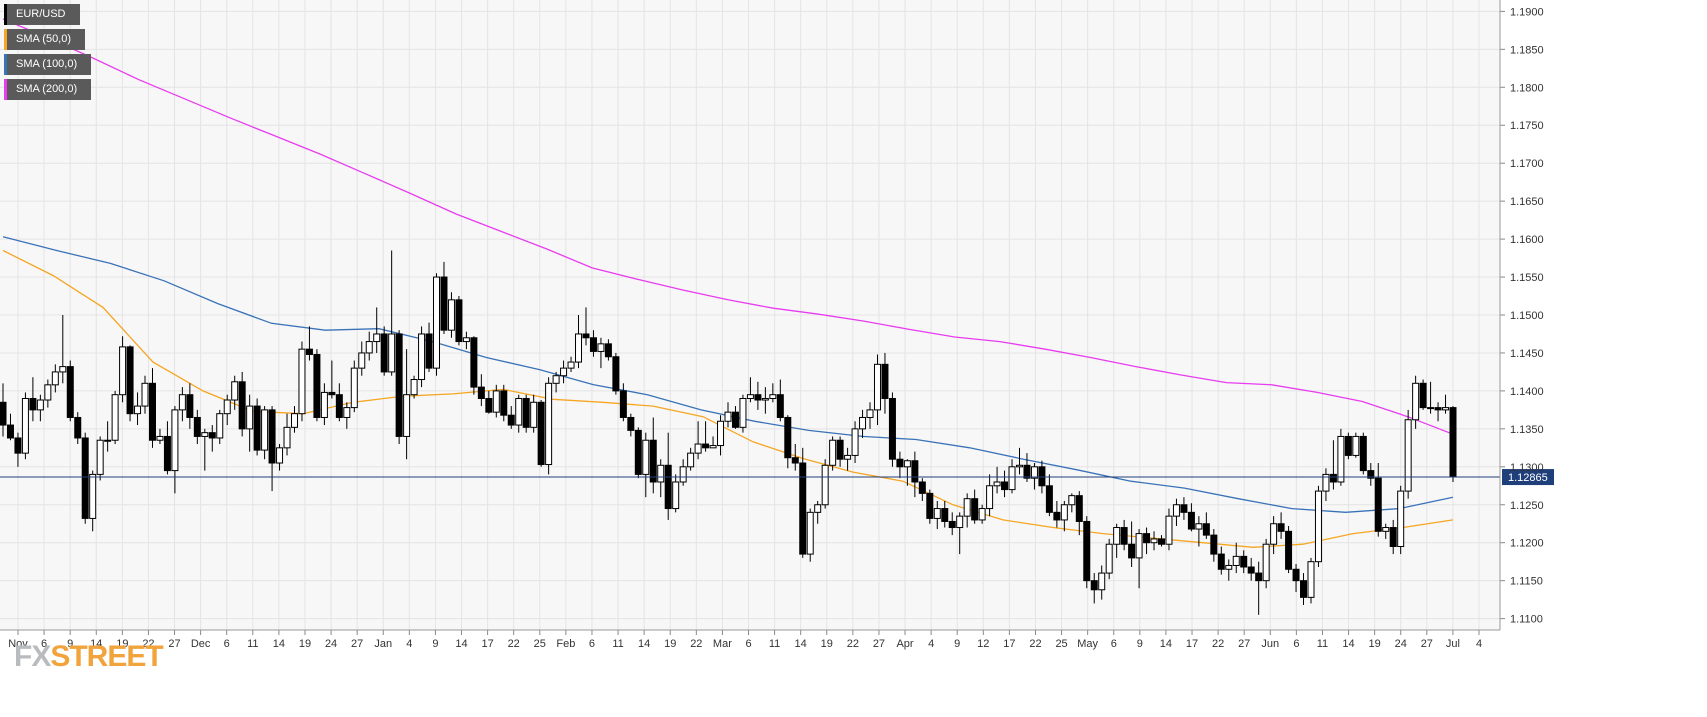 The width and height of the screenshot is (1707, 717). I want to click on legend-item-eurusd: EUR/USD, so click(47, 14).